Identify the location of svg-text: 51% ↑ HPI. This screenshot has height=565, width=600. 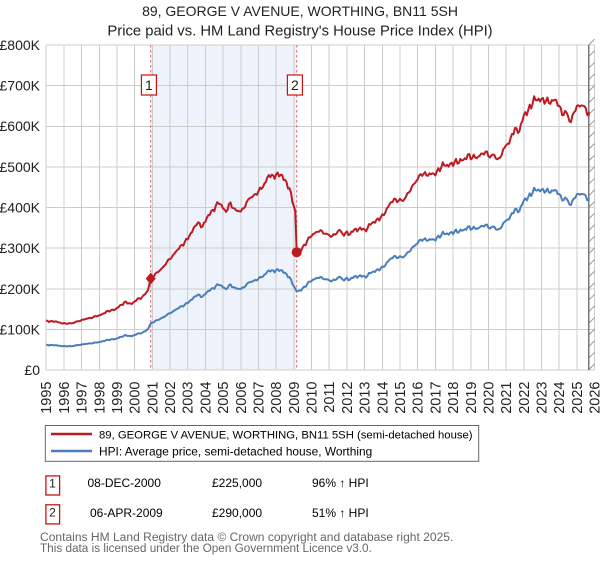
(340, 513).